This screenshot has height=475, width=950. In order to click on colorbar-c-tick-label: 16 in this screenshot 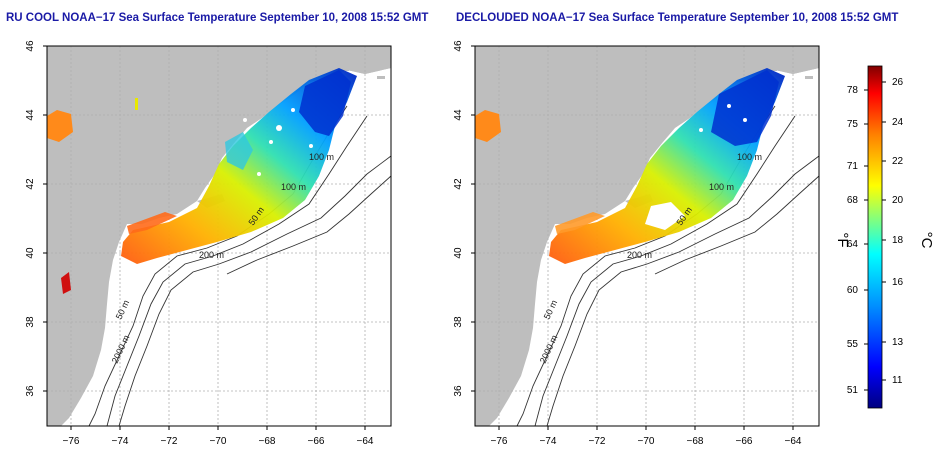, I will do `click(898, 282)`.